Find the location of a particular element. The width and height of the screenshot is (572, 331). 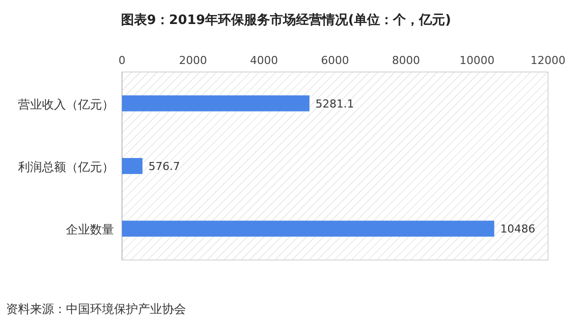

x-tick-label: 2000 is located at coordinates (193, 60).